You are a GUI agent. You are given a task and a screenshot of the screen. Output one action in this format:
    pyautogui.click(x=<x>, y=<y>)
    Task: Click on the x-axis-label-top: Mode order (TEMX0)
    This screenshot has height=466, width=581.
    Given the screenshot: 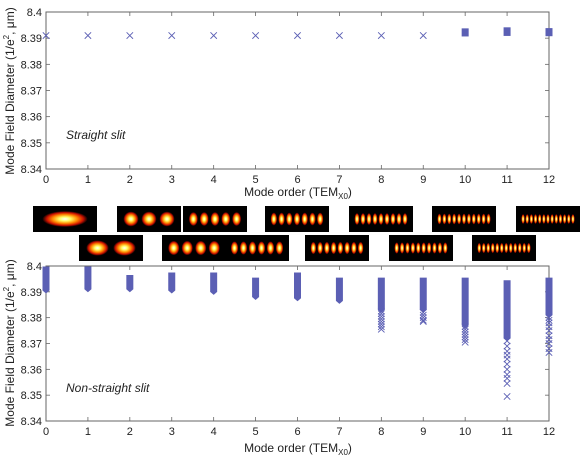 What is the action you would take?
    pyautogui.click(x=298, y=193)
    